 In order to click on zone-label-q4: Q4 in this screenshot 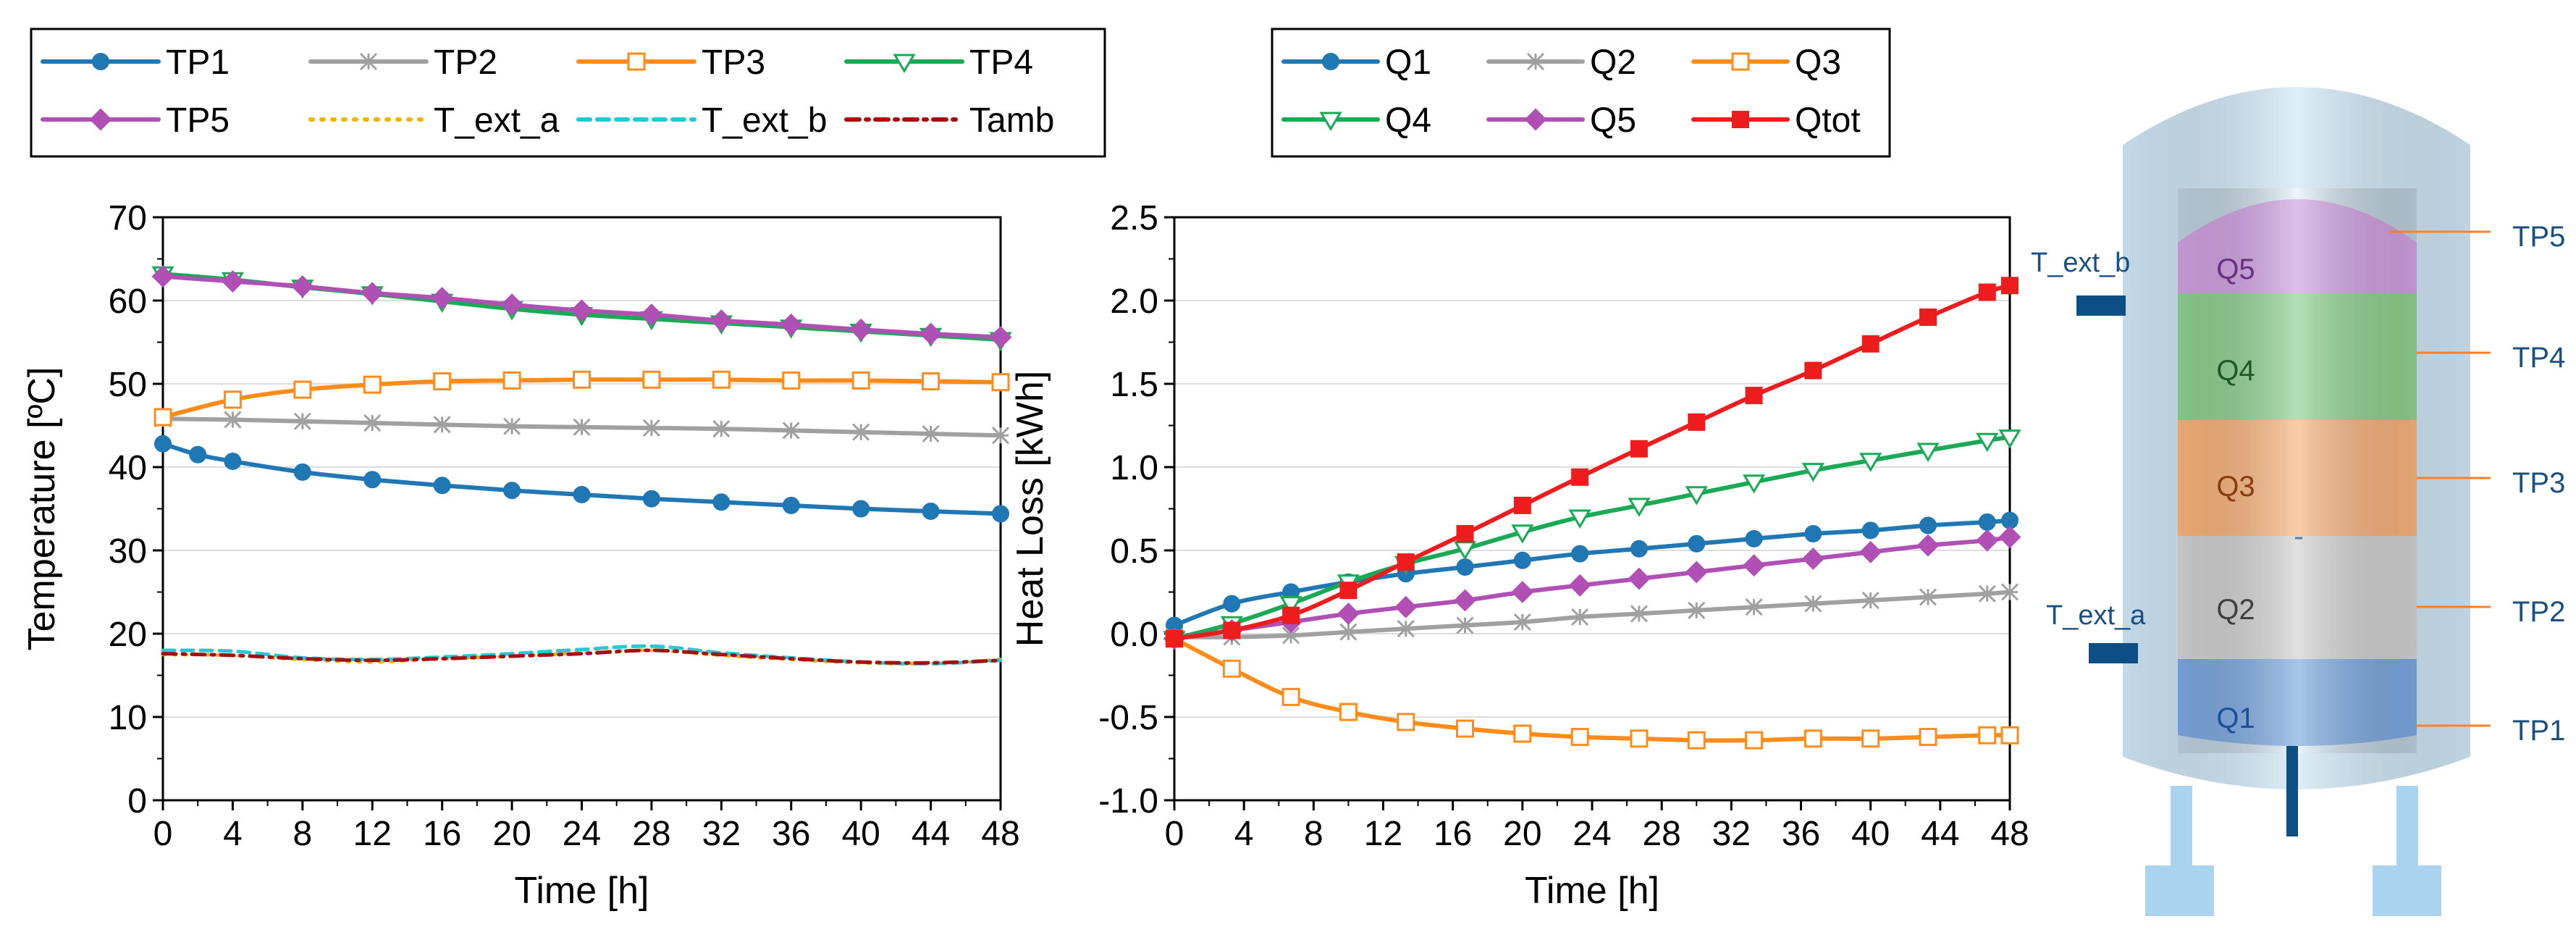, I will do `click(2235, 371)`.